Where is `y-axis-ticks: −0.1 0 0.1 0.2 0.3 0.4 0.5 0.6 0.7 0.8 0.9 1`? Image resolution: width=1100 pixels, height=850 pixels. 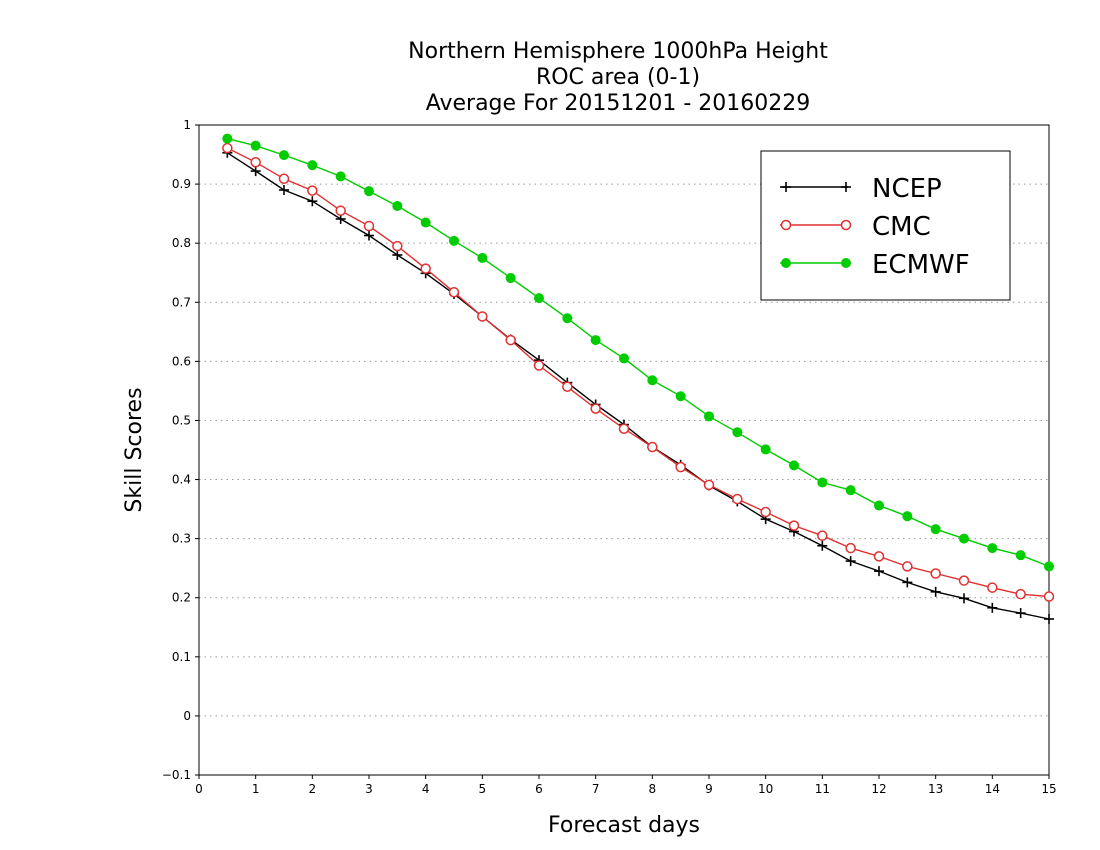
y-axis-ticks: −0.1 0 0.1 0.2 0.3 0.4 0.5 0.6 0.7 0.8 0.9 1 is located at coordinates (180, 450).